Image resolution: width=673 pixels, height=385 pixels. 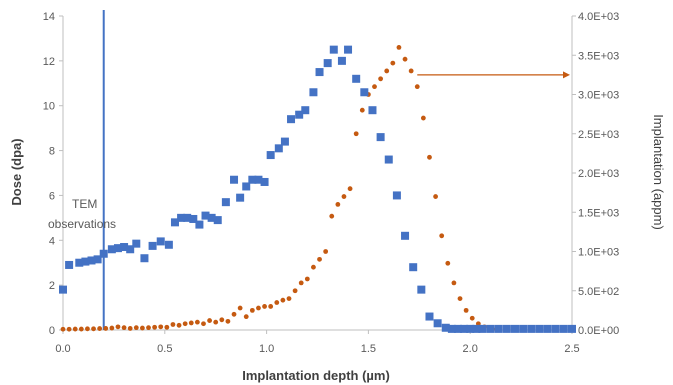 I want to click on y-tick-label: 12, so click(x=49, y=62).